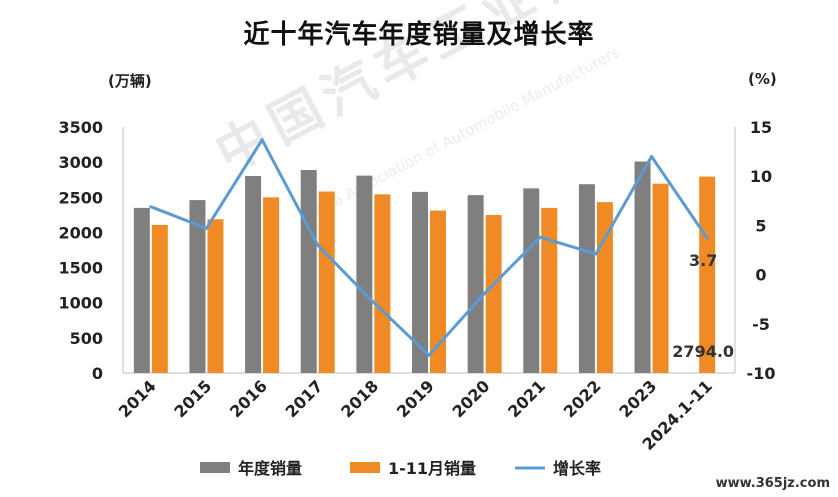 Image resolution: width=838 pixels, height=497 pixels. I want to click on left-tick-label: 3000, so click(80, 162).